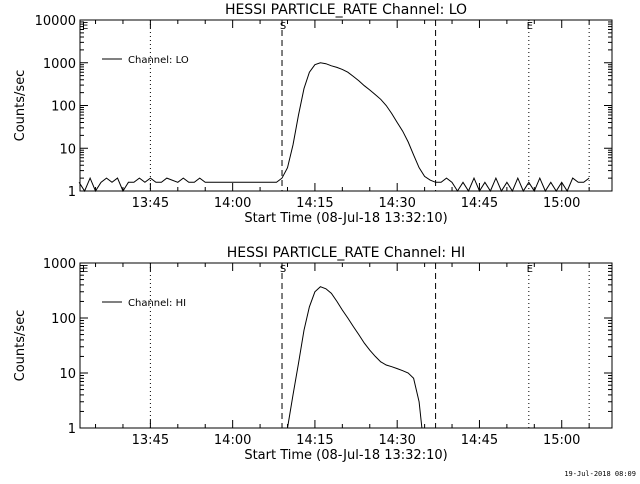 This screenshot has width=640, height=484. What do you see at coordinates (59, 64) in the screenshot?
I see `panel-1-y-tick-label: 1000` at bounding box center [59, 64].